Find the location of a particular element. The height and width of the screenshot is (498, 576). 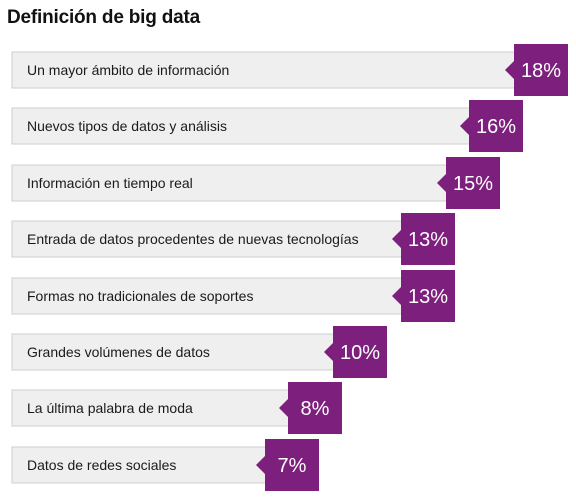

chart-title: Definición de big data is located at coordinates (104, 17).